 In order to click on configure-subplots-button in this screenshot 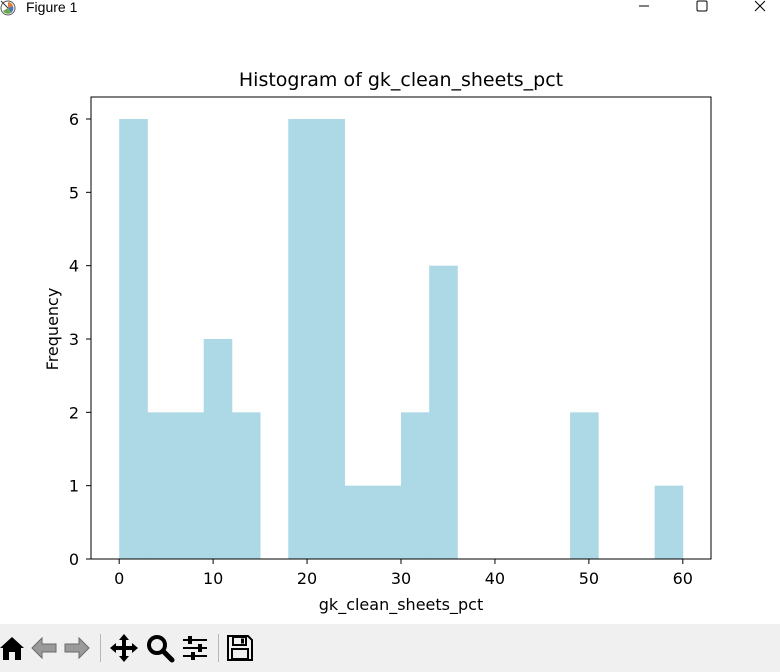, I will do `click(195, 648)`.